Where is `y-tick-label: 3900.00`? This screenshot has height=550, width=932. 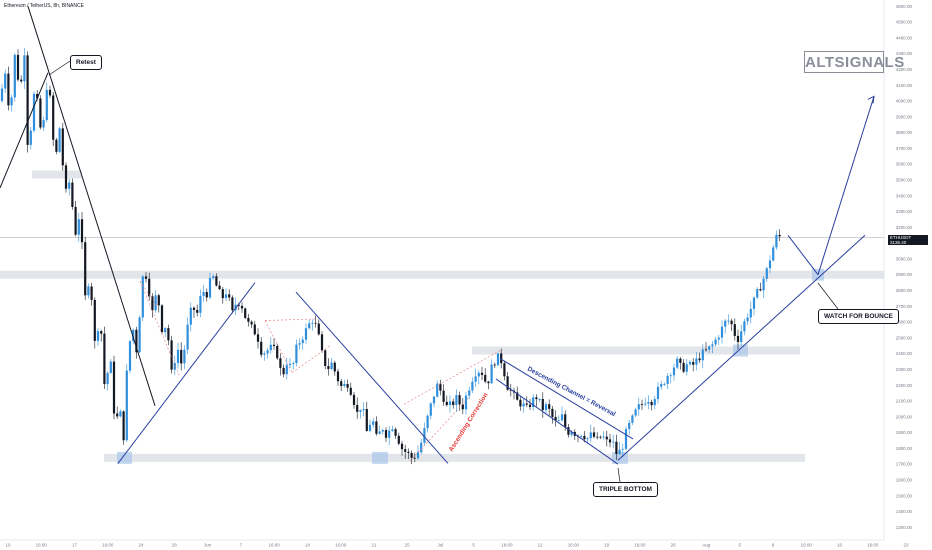 y-tick-label: 3900.00 is located at coordinates (904, 116).